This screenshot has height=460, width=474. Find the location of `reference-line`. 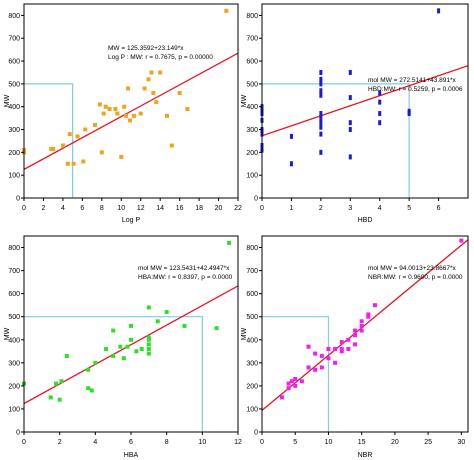

reference-line is located at coordinates (49, 140).